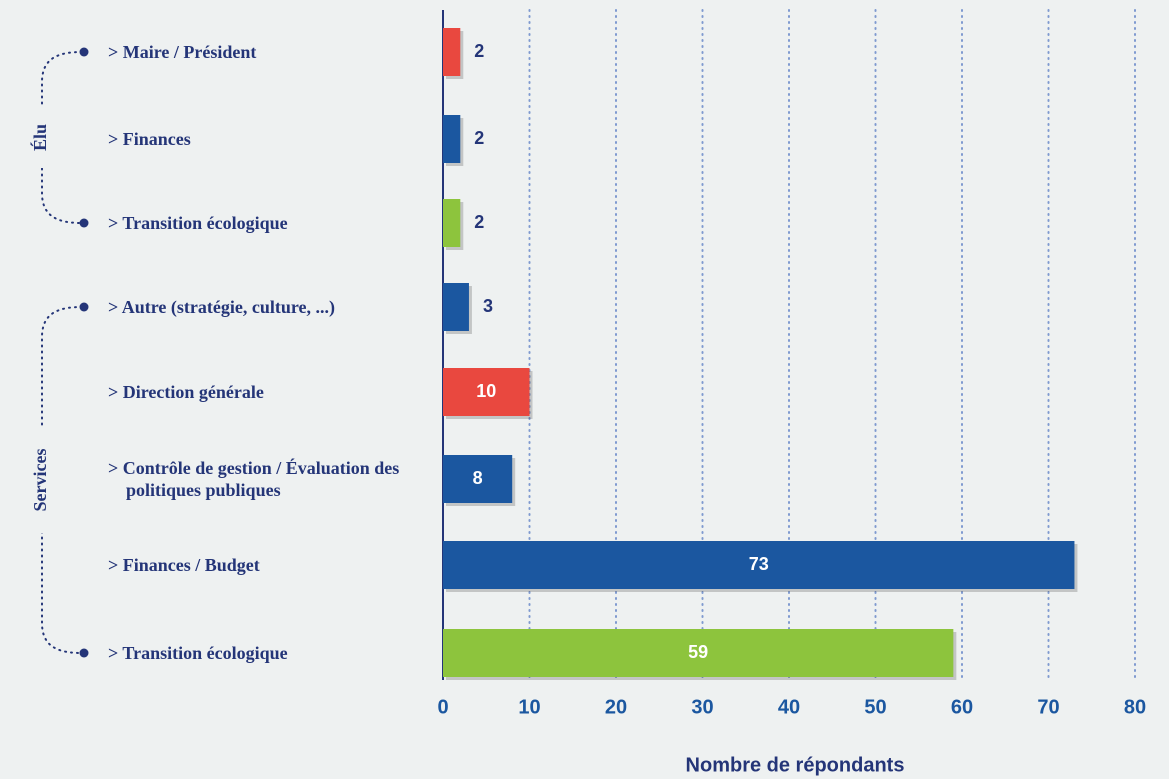  Describe the element at coordinates (222, 307) in the screenshot. I see `category-label: > Autre (stratégie, culture, ...)` at that location.